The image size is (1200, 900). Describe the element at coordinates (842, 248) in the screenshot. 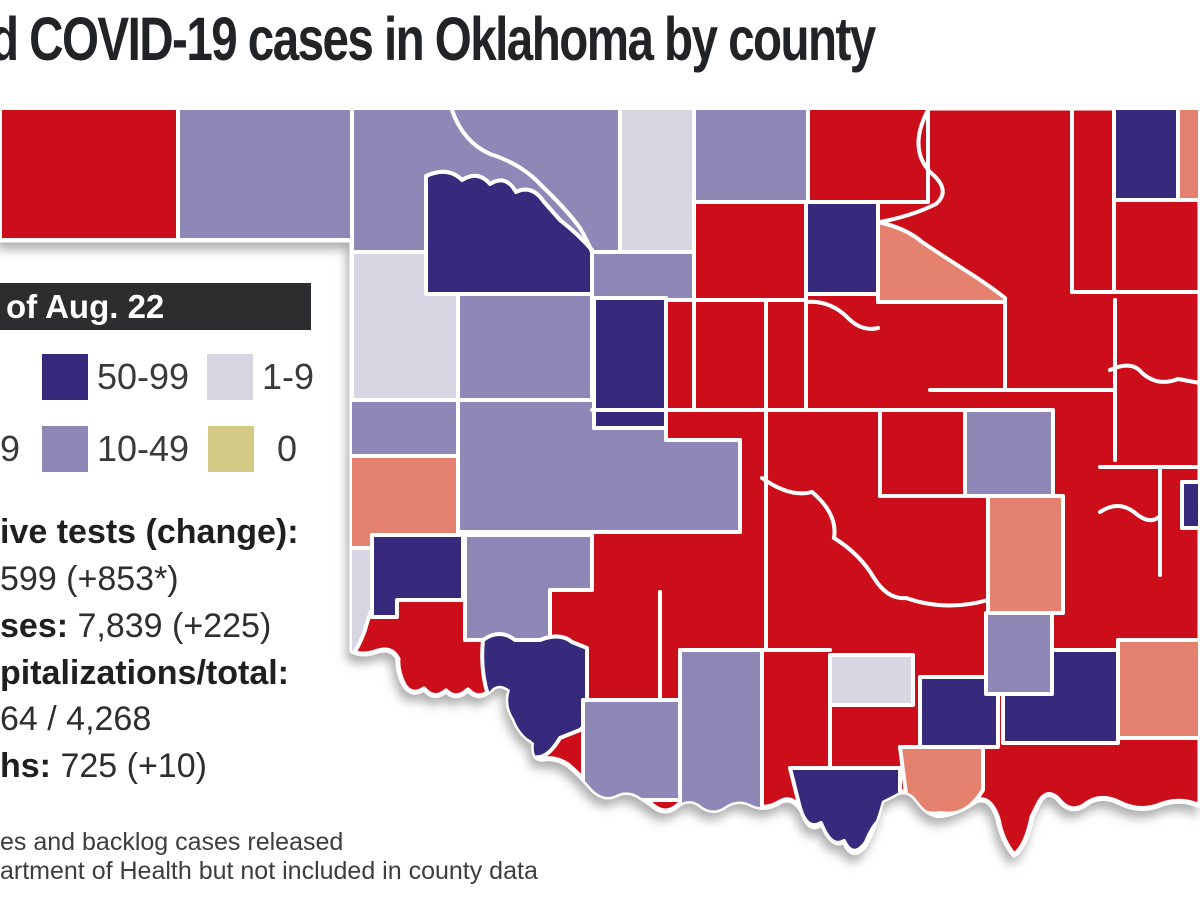

I see `county-region-noble` at that location.